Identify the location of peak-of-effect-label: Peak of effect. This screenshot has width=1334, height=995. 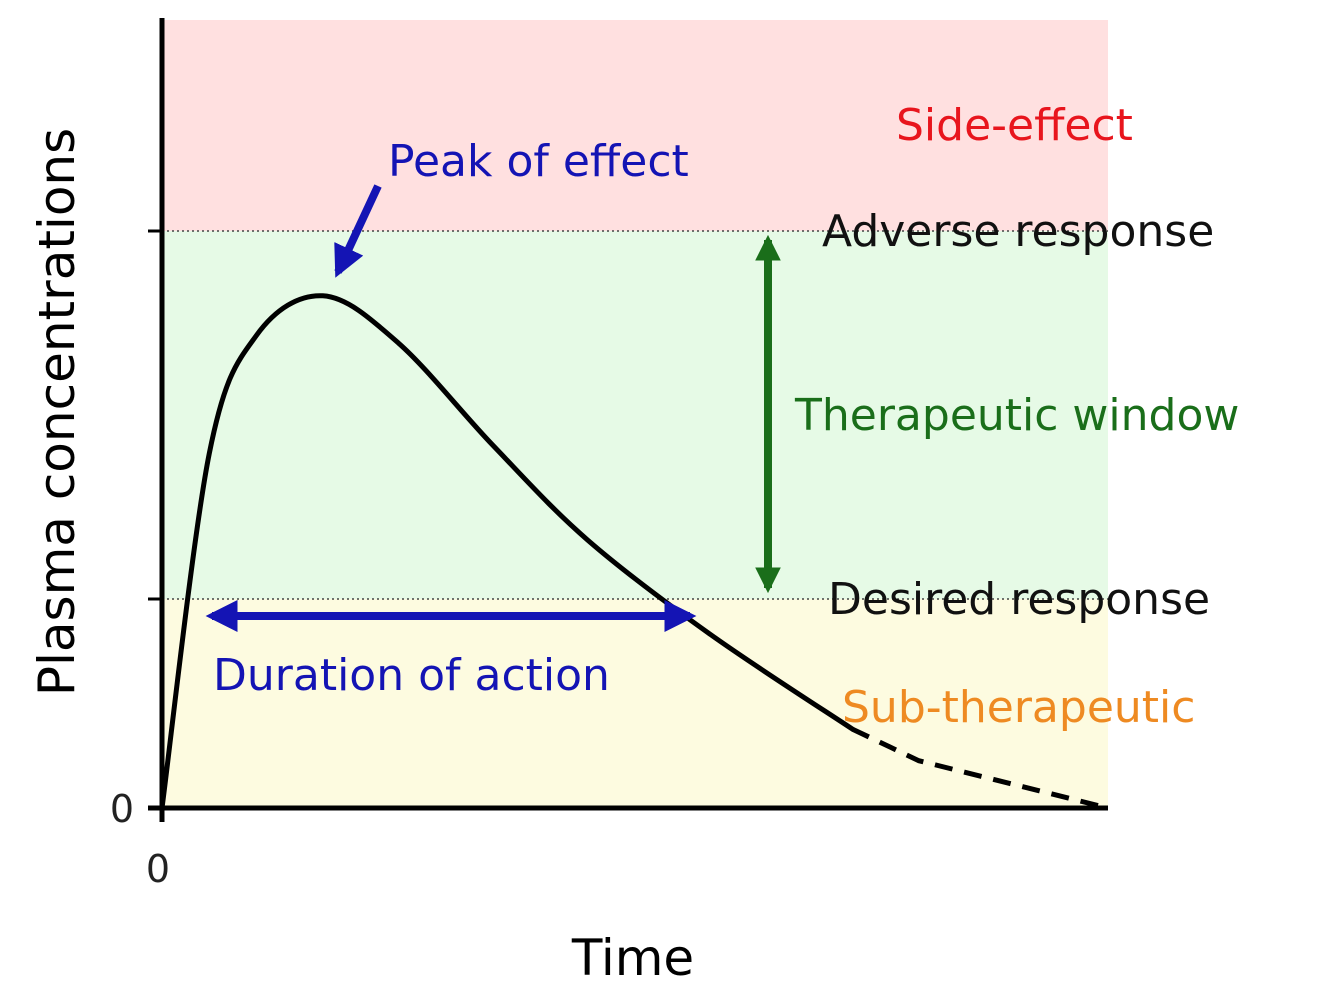
(538, 161).